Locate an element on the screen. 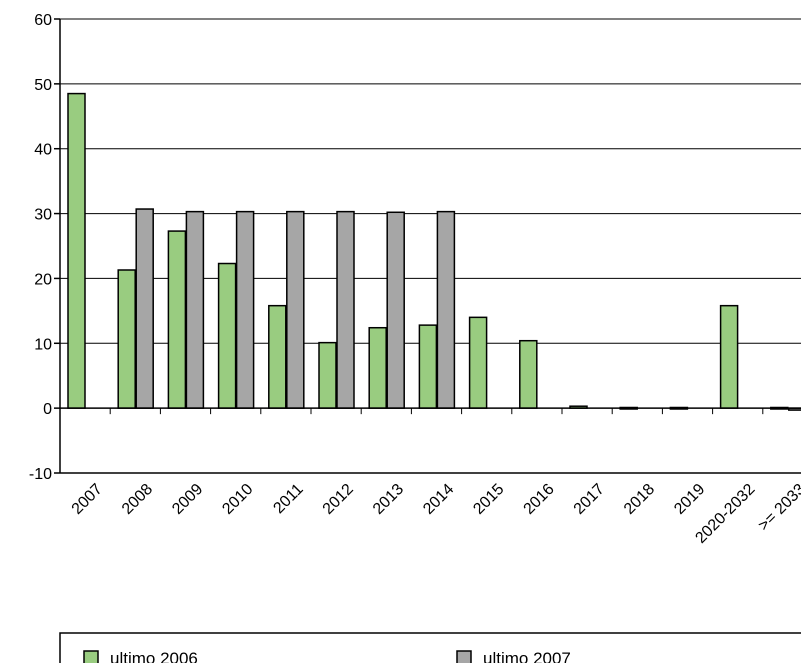  x-tick-label: >= 2033 is located at coordinates (778, 508).